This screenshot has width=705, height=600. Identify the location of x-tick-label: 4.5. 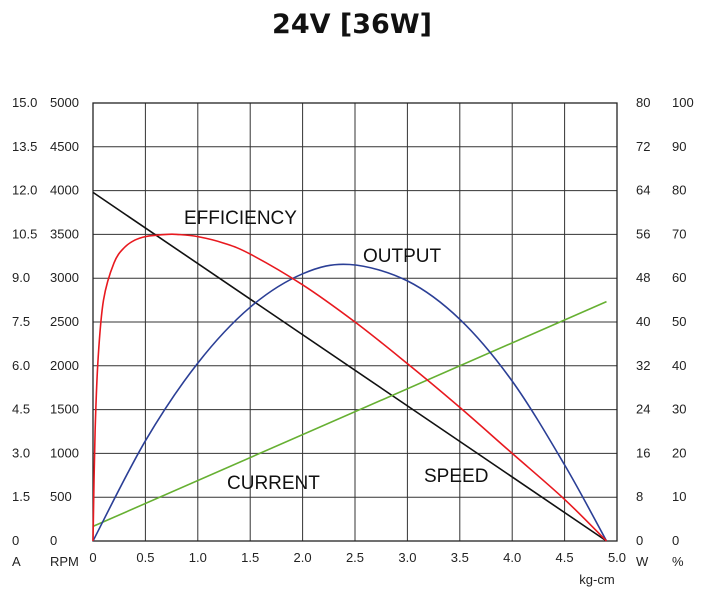
(565, 557).